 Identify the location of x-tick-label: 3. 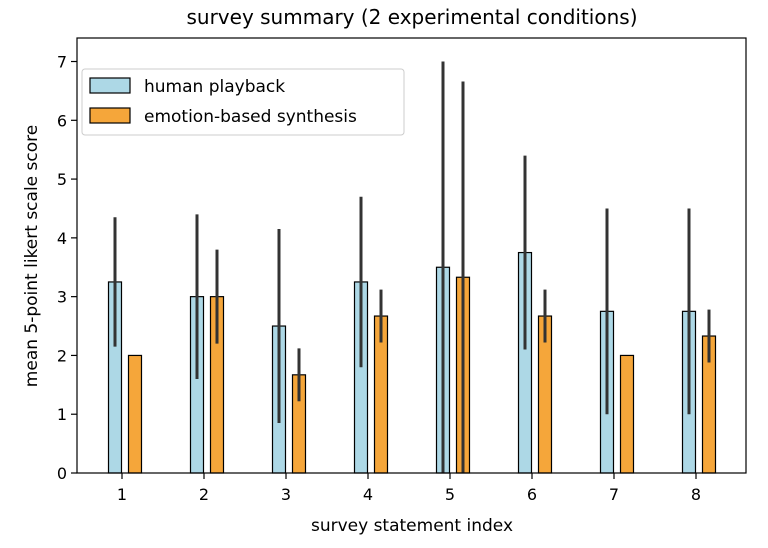
(286, 494).